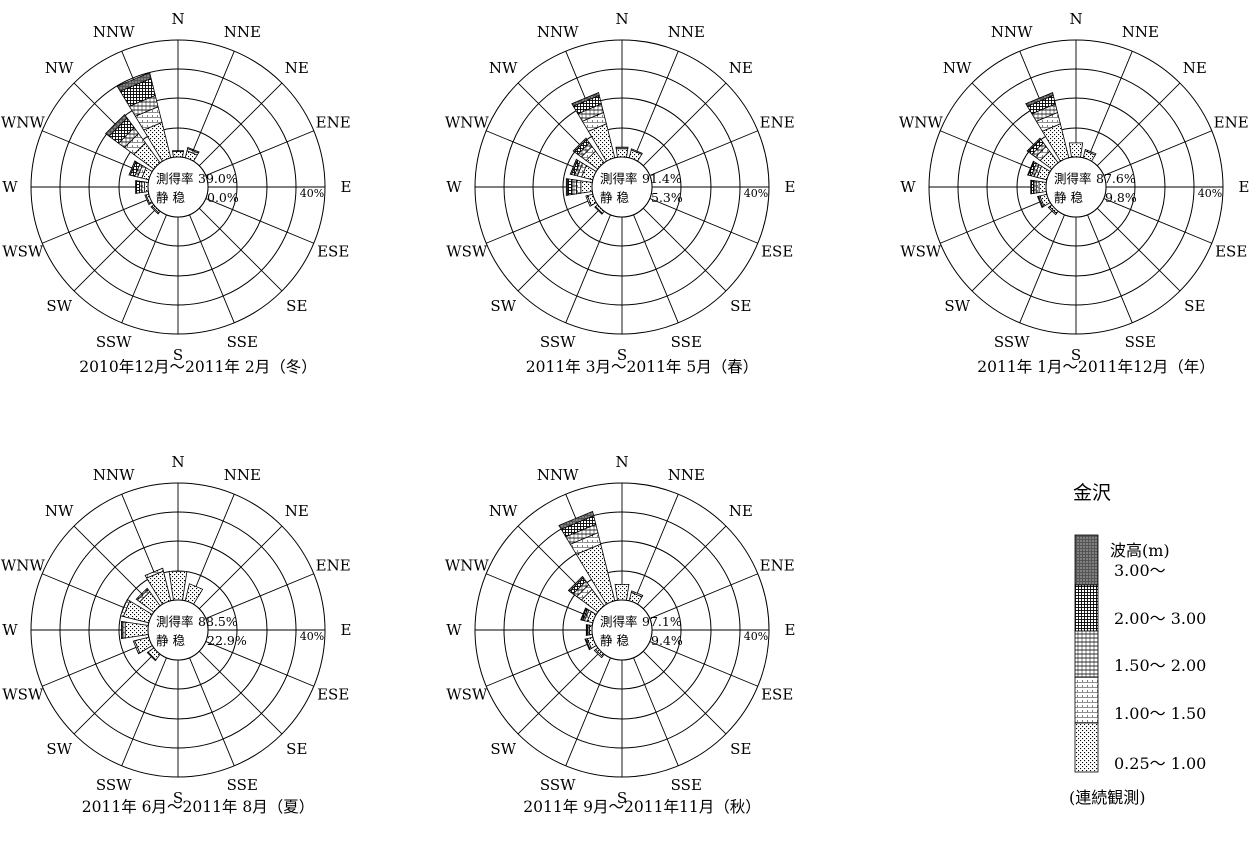  What do you see at coordinates (1092, 493) in the screenshot?
I see `legend-station-title: 金沢` at bounding box center [1092, 493].